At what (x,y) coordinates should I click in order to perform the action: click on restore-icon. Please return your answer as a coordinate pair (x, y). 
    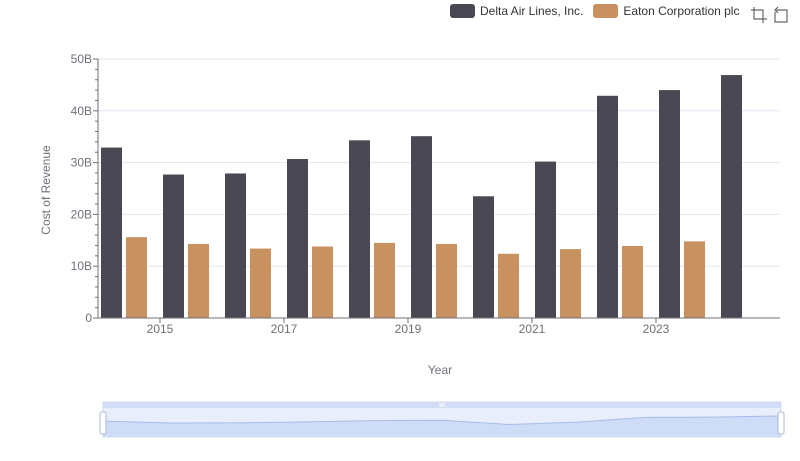
    Looking at the image, I should click on (781, 15).